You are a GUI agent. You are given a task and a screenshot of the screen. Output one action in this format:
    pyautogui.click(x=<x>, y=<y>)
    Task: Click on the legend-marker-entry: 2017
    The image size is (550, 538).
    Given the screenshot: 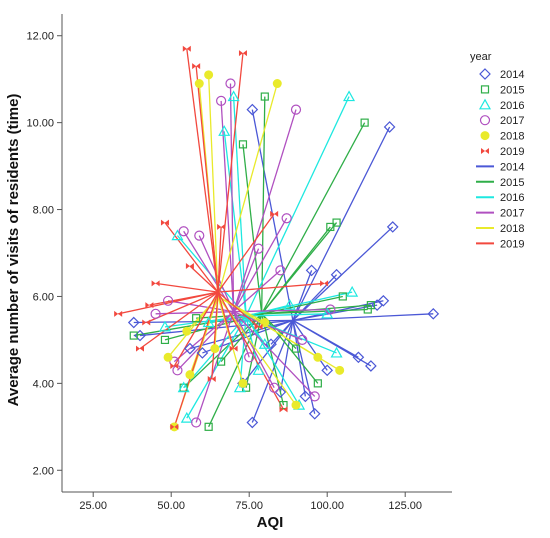 What is the action you would take?
    pyautogui.click(x=501, y=121)
    